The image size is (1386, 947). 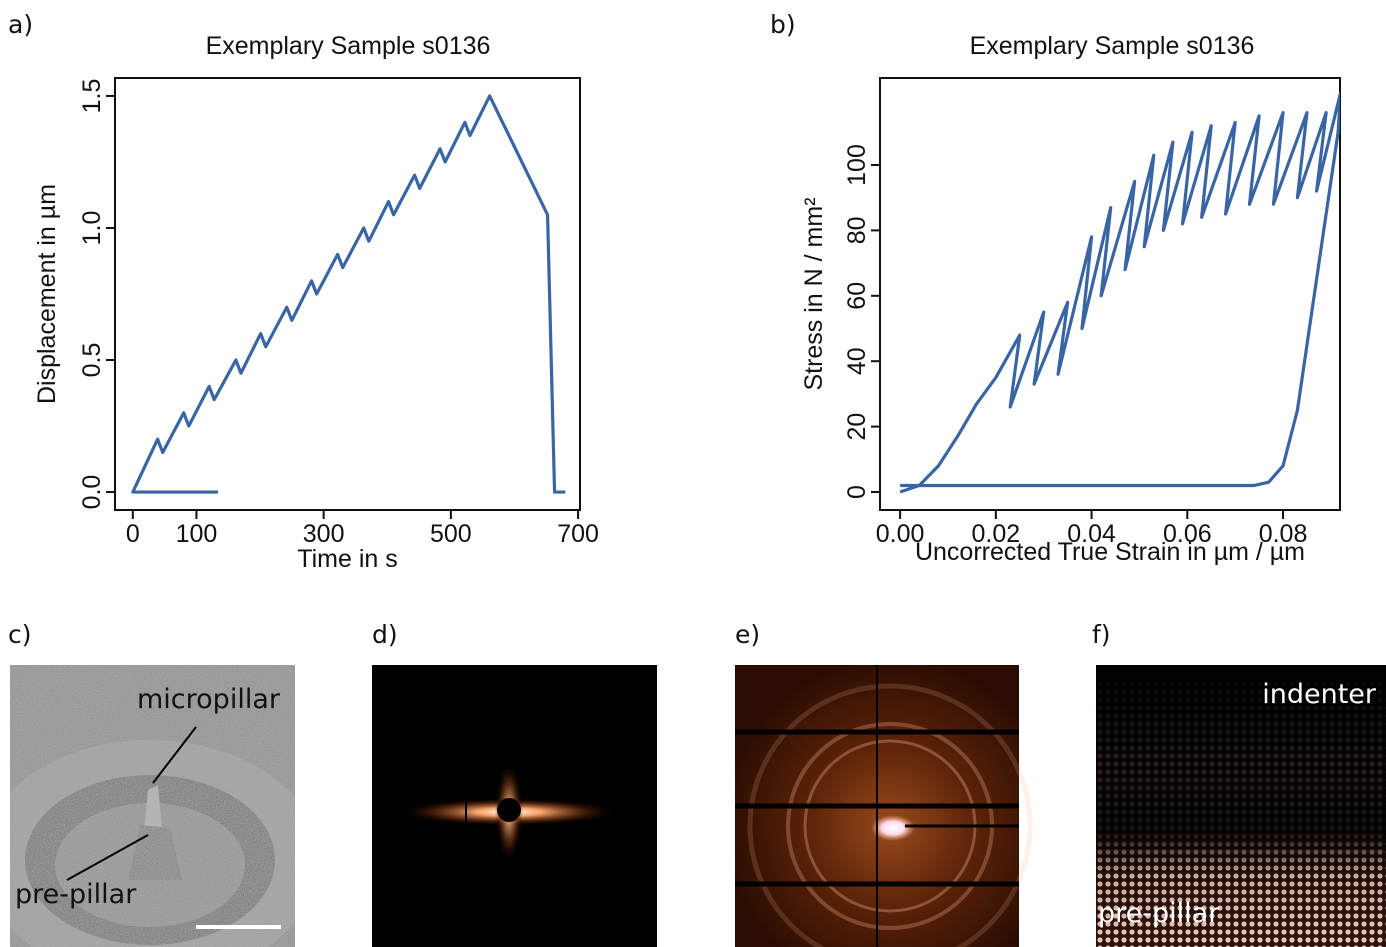 What do you see at coordinates (47, 294) in the screenshot?
I see `y-axis-label: Displacement in µm` at bounding box center [47, 294].